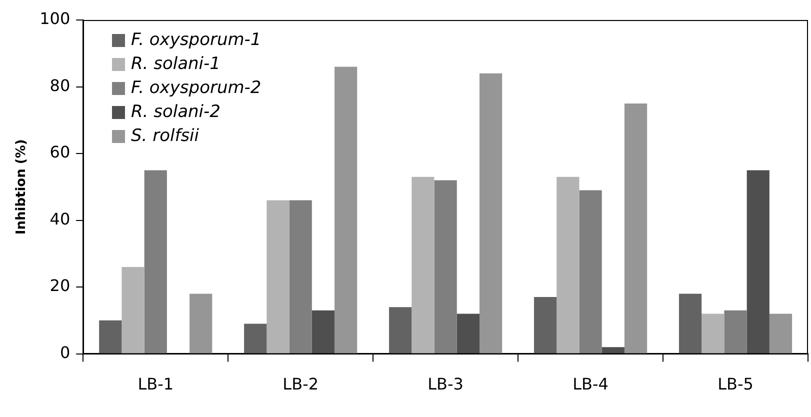  What do you see at coordinates (590, 384) in the screenshot?
I see `x-tick-label: LB-4` at bounding box center [590, 384].